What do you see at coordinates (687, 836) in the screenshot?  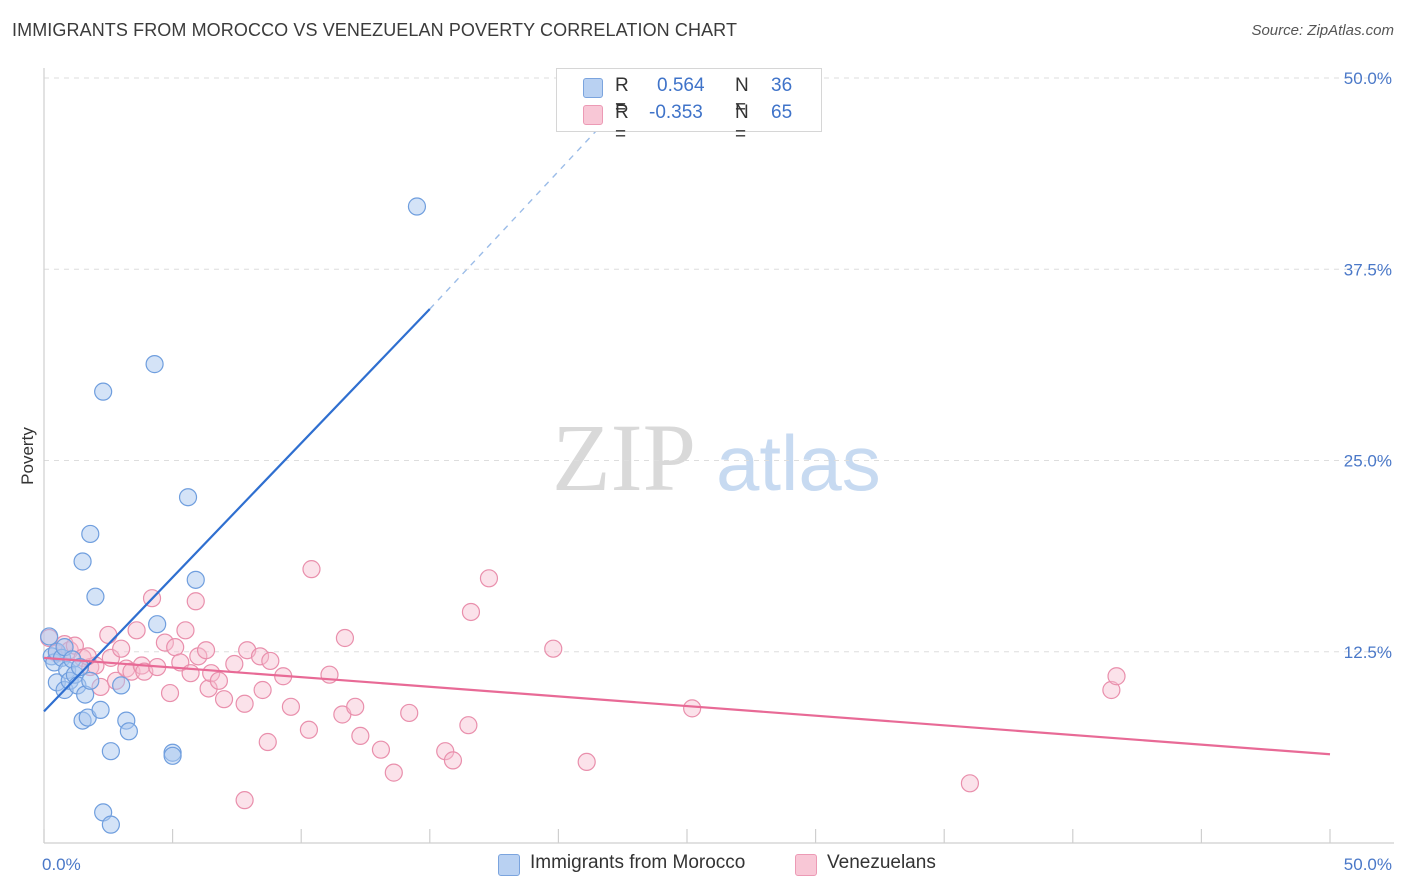 I see `x-tick-marks` at bounding box center [687, 836].